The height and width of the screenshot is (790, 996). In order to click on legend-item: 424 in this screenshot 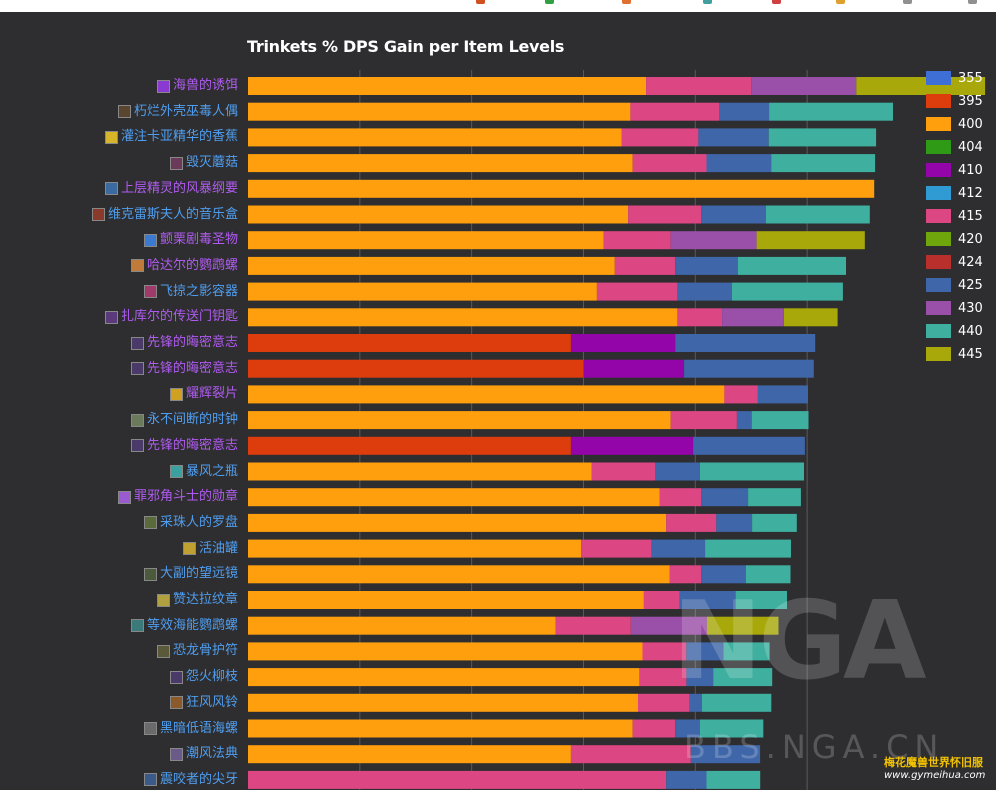, I will do `click(954, 262)`.